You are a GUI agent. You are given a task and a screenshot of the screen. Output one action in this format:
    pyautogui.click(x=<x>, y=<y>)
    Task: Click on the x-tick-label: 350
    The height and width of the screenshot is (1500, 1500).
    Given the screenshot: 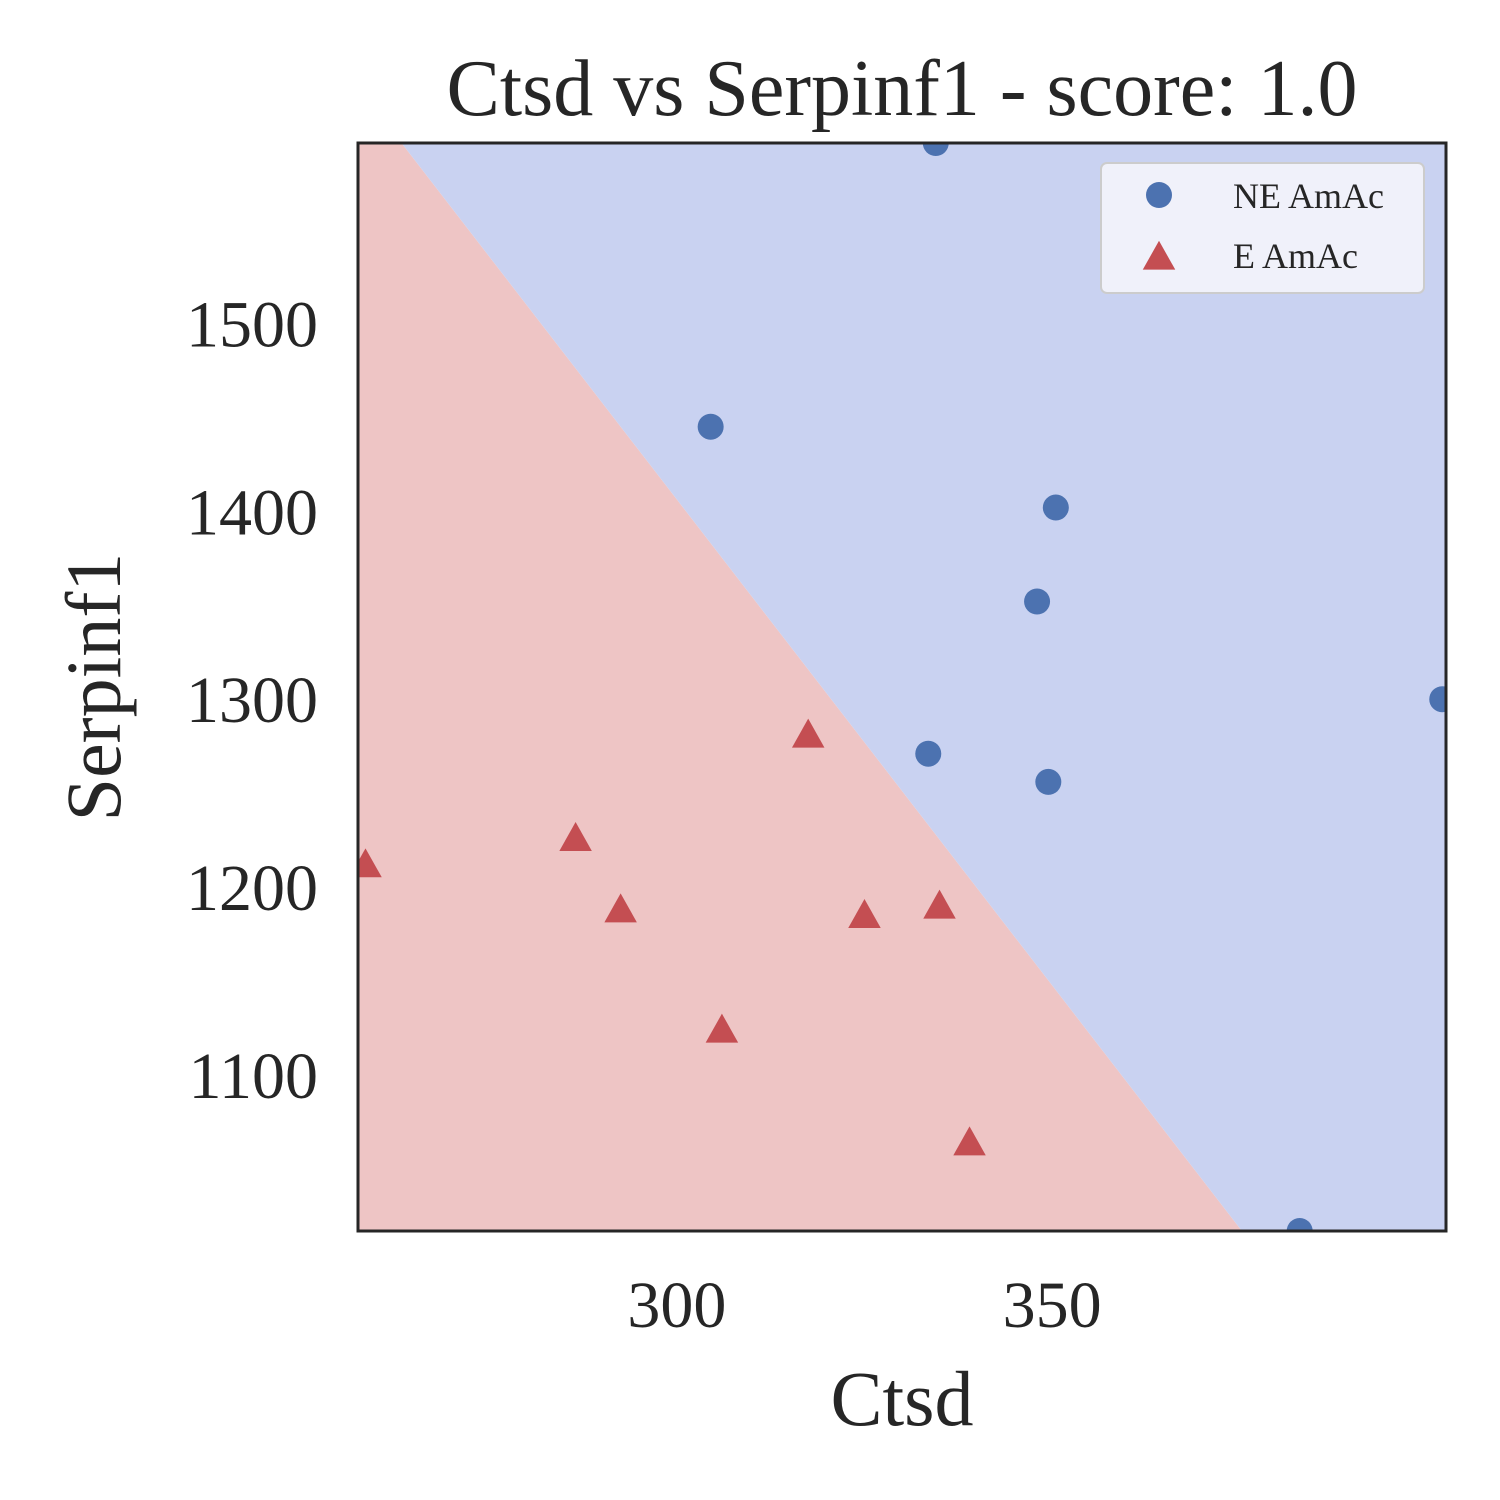 What is the action you would take?
    pyautogui.click(x=1052, y=1305)
    